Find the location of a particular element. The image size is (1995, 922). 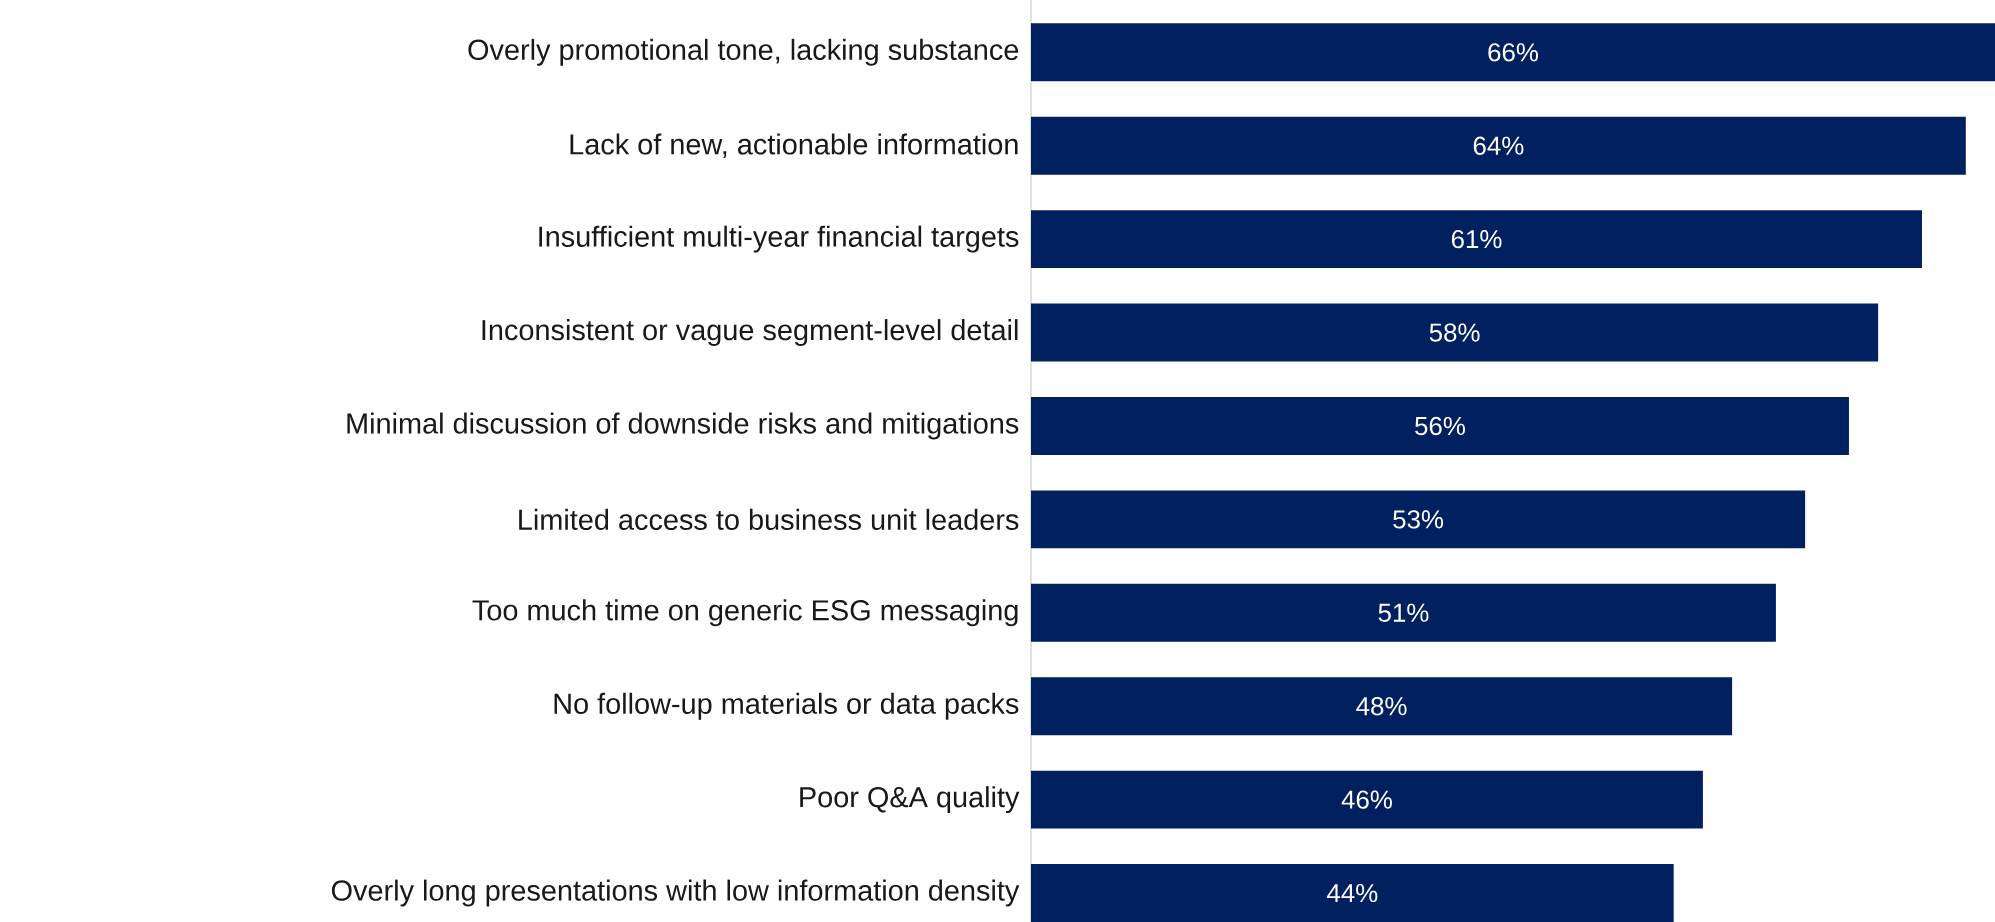

data-label: 58% is located at coordinates (1454, 332).